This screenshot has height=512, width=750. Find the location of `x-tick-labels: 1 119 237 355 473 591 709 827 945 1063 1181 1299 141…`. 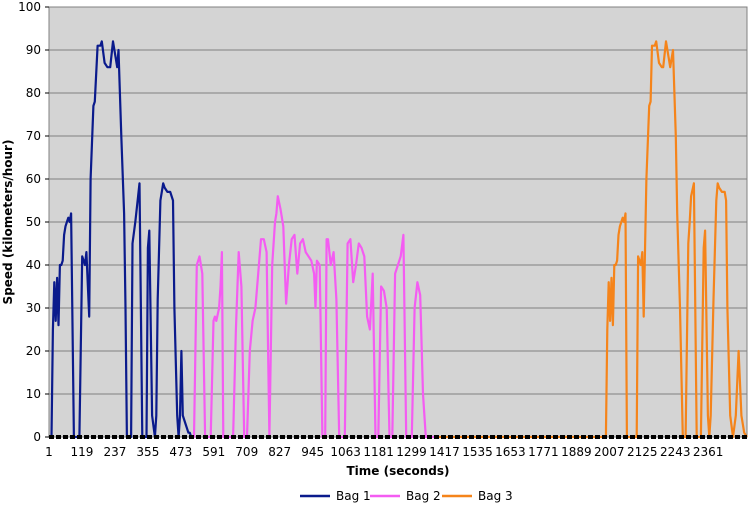

x-tick-labels: 1 119 237 355 473 591 709 827 945 1063 1181 1299 141… is located at coordinates (384, 452).